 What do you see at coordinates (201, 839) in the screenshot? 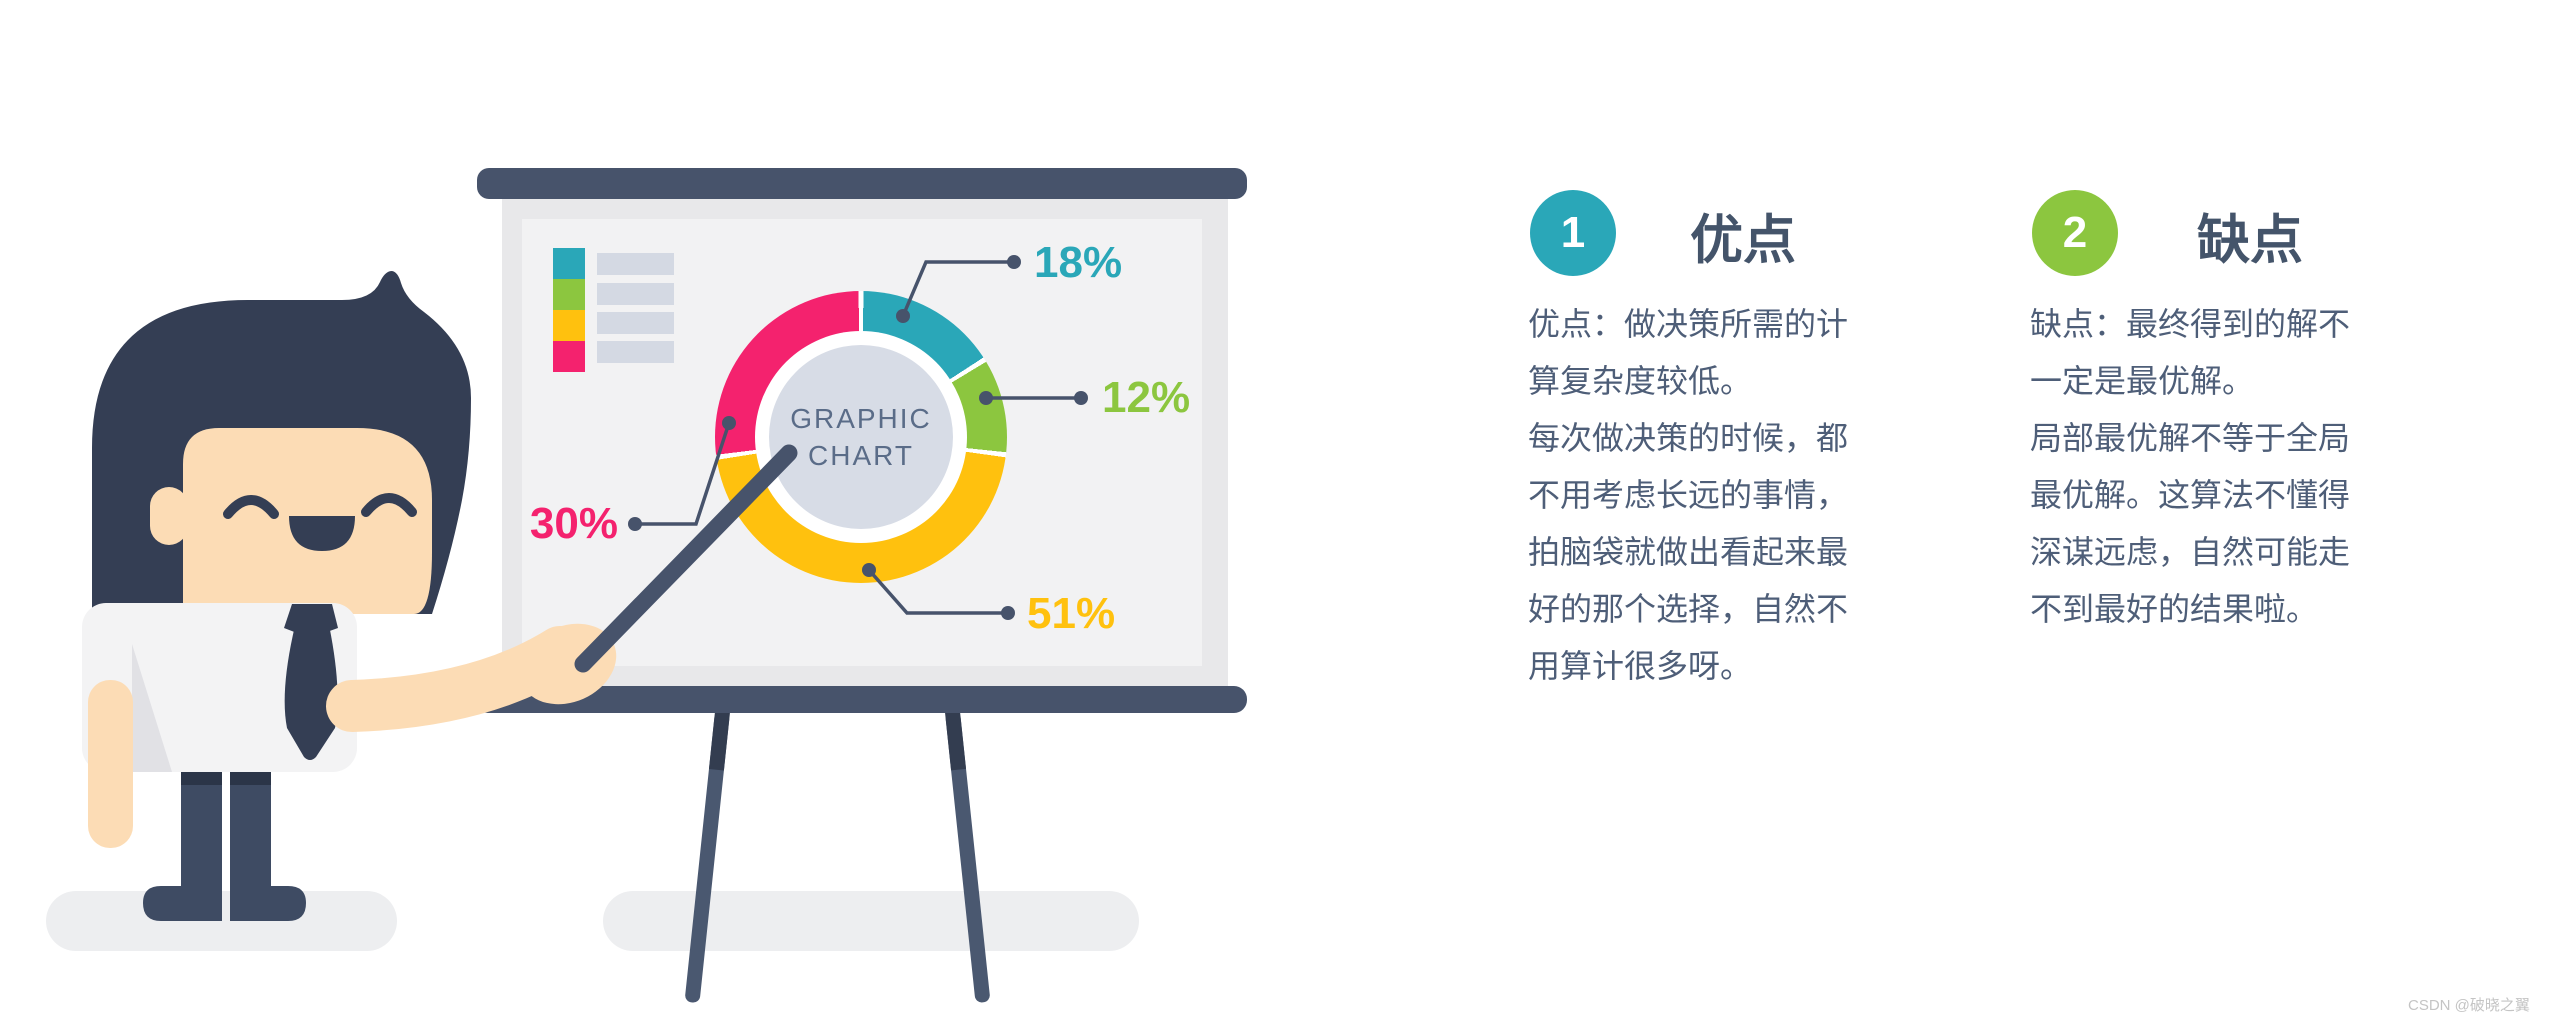
I see `left-leg` at bounding box center [201, 839].